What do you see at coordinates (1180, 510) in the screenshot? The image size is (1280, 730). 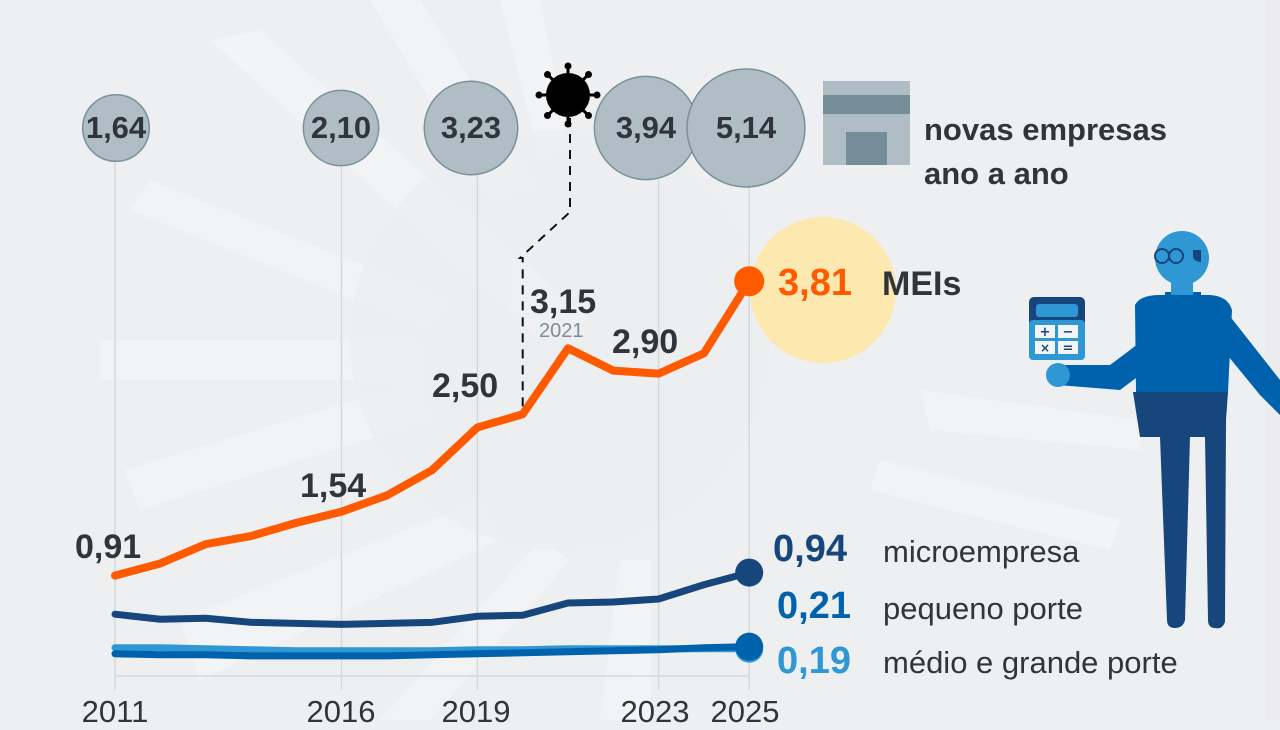 I see `person-legs` at bounding box center [1180, 510].